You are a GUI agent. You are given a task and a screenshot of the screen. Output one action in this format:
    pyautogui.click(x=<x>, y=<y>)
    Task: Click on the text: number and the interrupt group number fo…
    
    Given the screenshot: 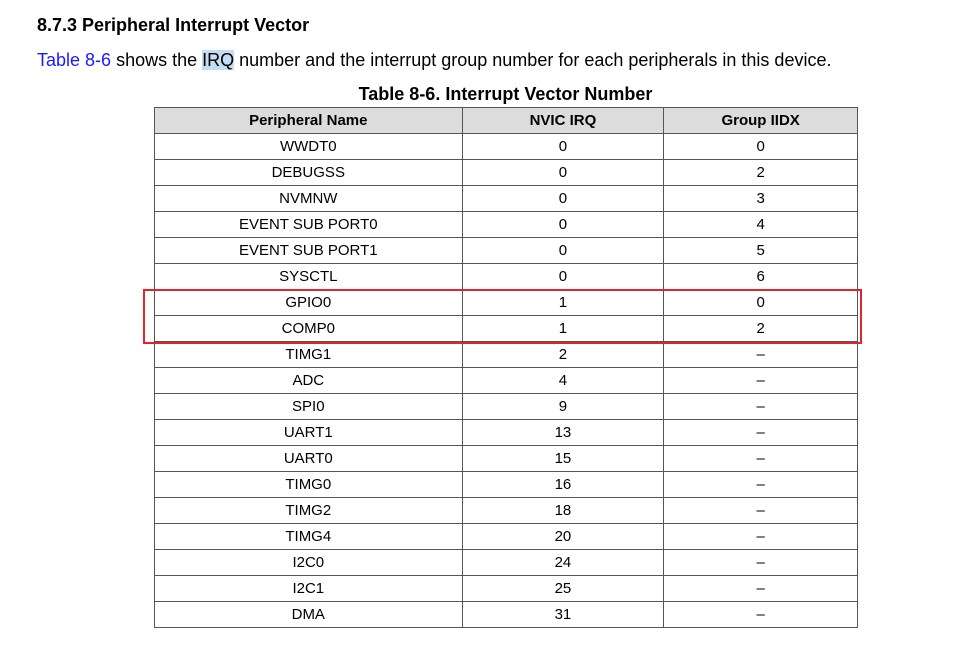 What is the action you would take?
    pyautogui.click(x=533, y=60)
    